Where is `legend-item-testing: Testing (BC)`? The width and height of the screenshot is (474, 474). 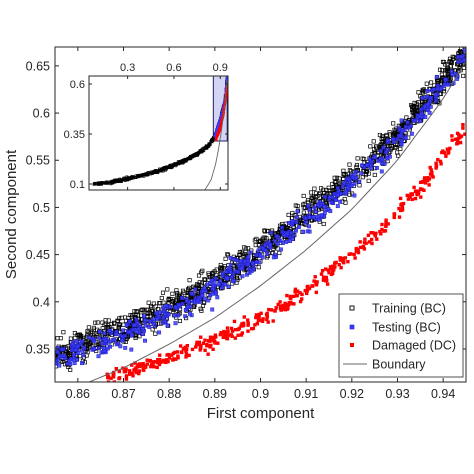 legend-item-testing: Testing (BC) is located at coordinates (395, 328).